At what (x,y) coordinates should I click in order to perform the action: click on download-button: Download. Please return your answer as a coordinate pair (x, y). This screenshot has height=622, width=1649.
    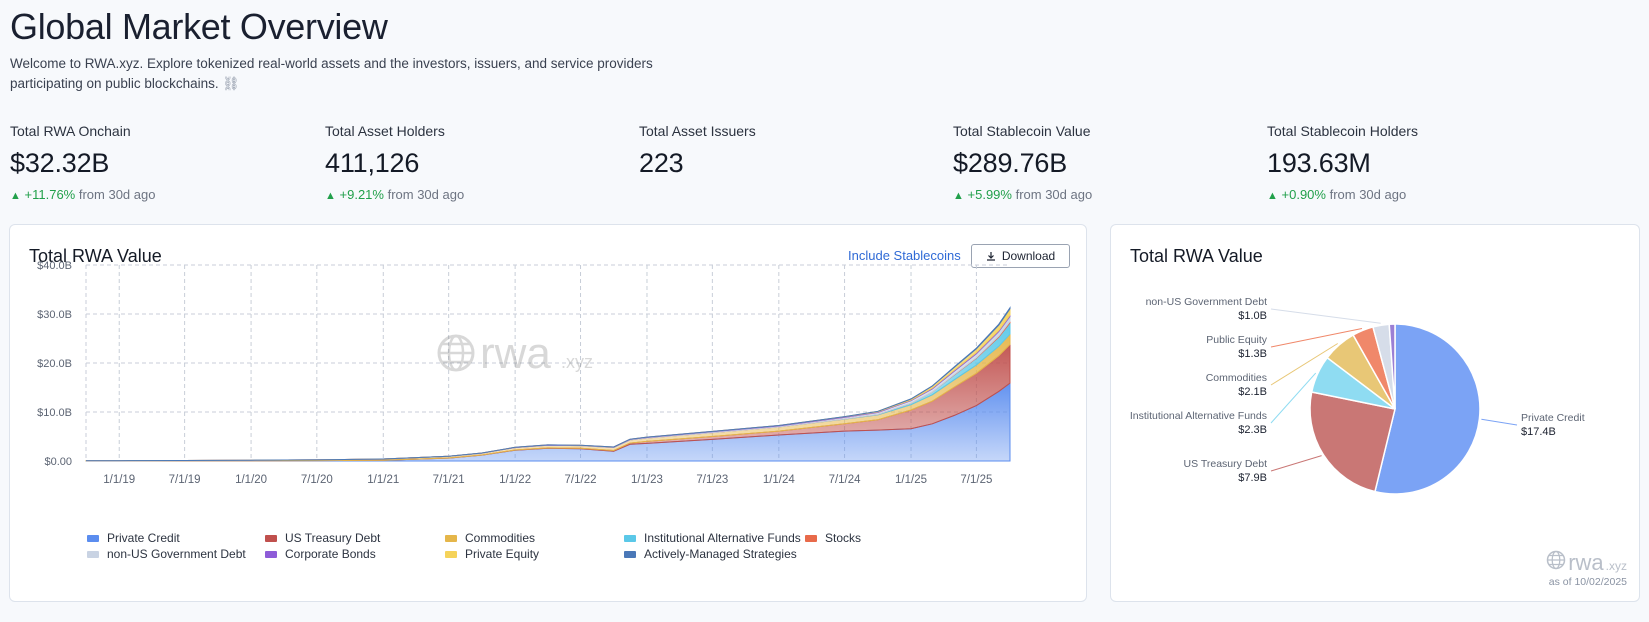
    Looking at the image, I should click on (1020, 256).